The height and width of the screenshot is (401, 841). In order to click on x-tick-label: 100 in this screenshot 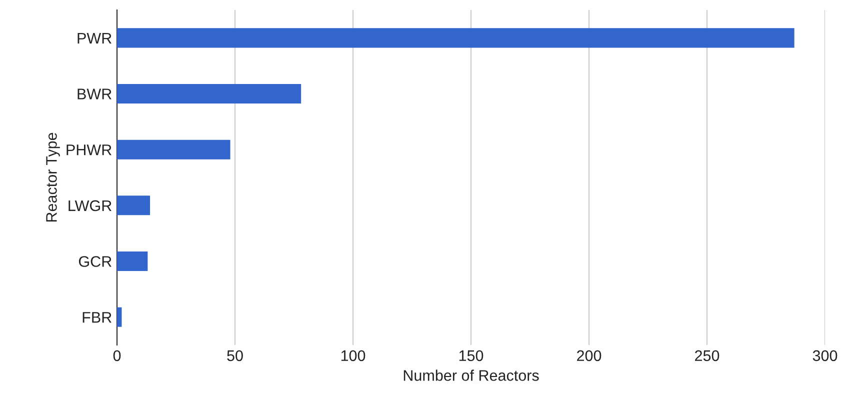, I will do `click(353, 356)`.